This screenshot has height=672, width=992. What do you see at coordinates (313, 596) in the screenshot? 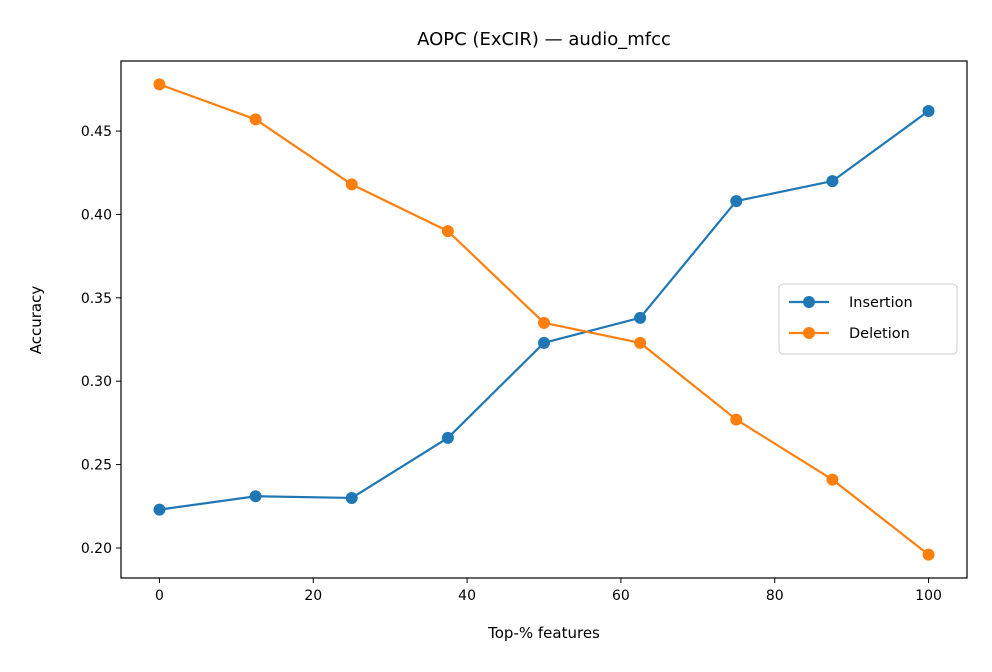
I see `x-tick-label: 20` at bounding box center [313, 596].